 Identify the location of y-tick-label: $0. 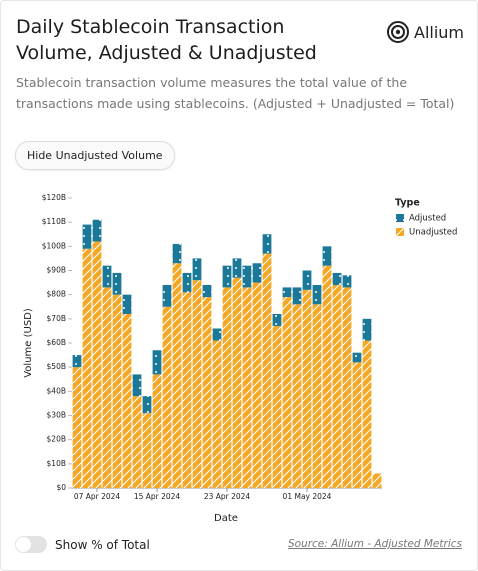
(61, 487).